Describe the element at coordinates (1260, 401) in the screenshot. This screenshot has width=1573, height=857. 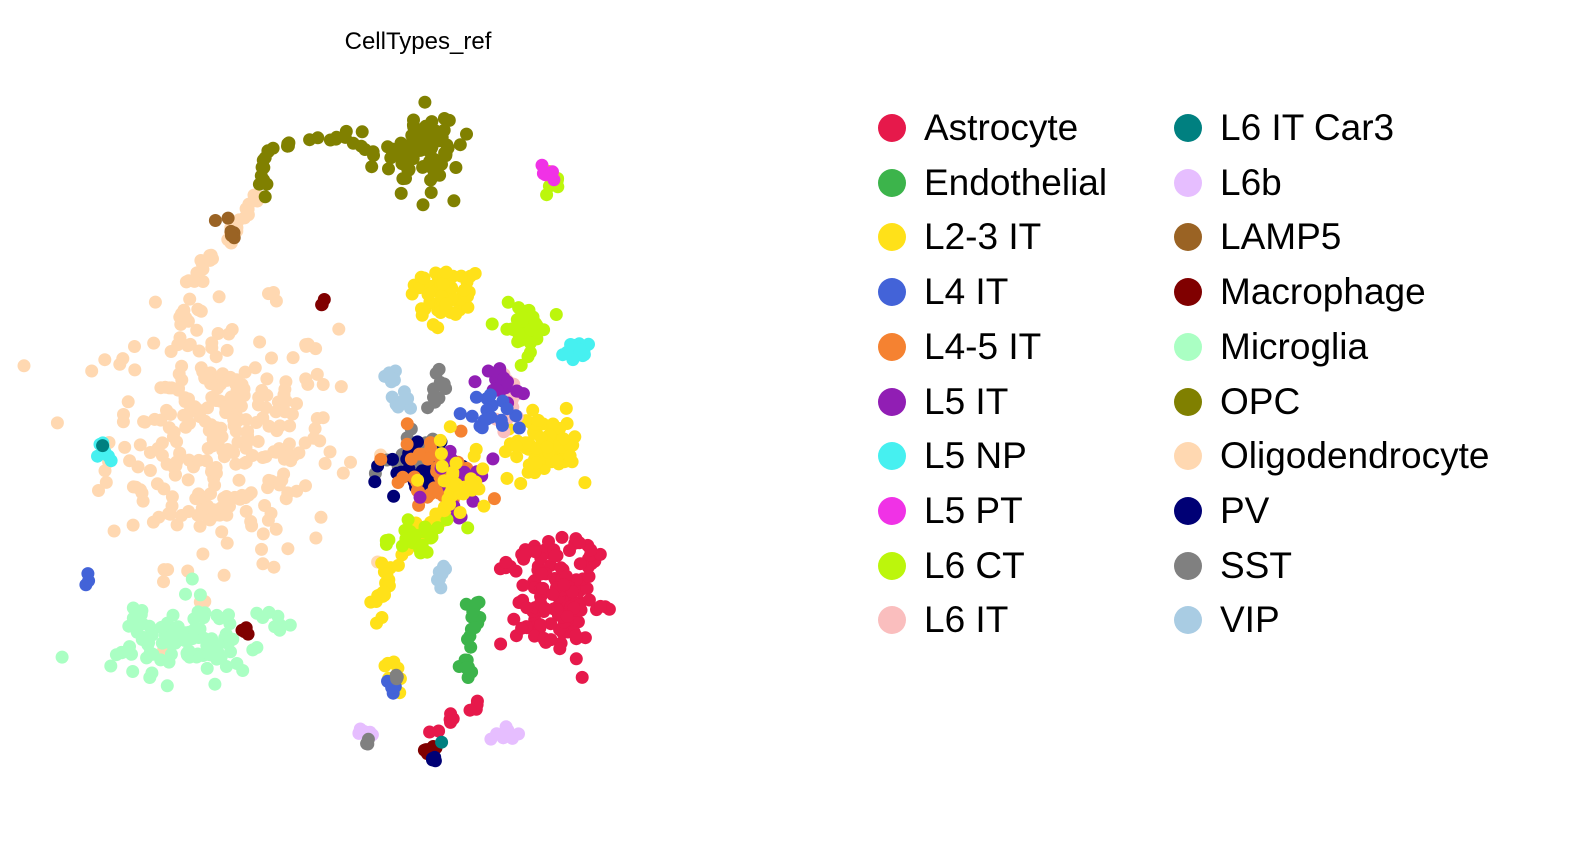
I see `legend-label: OPC` at that location.